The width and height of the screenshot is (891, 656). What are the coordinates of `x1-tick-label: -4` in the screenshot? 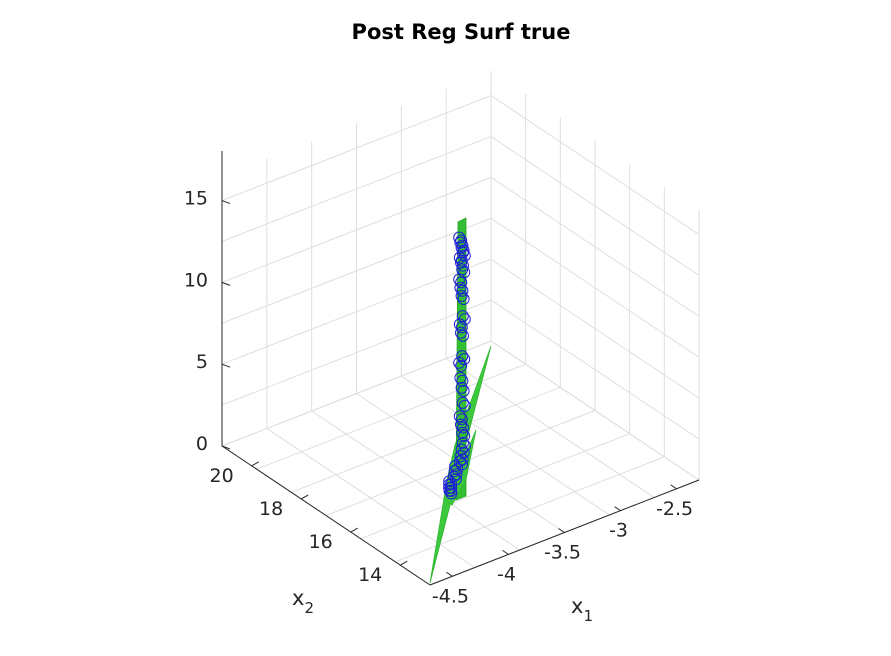 It's located at (506, 574).